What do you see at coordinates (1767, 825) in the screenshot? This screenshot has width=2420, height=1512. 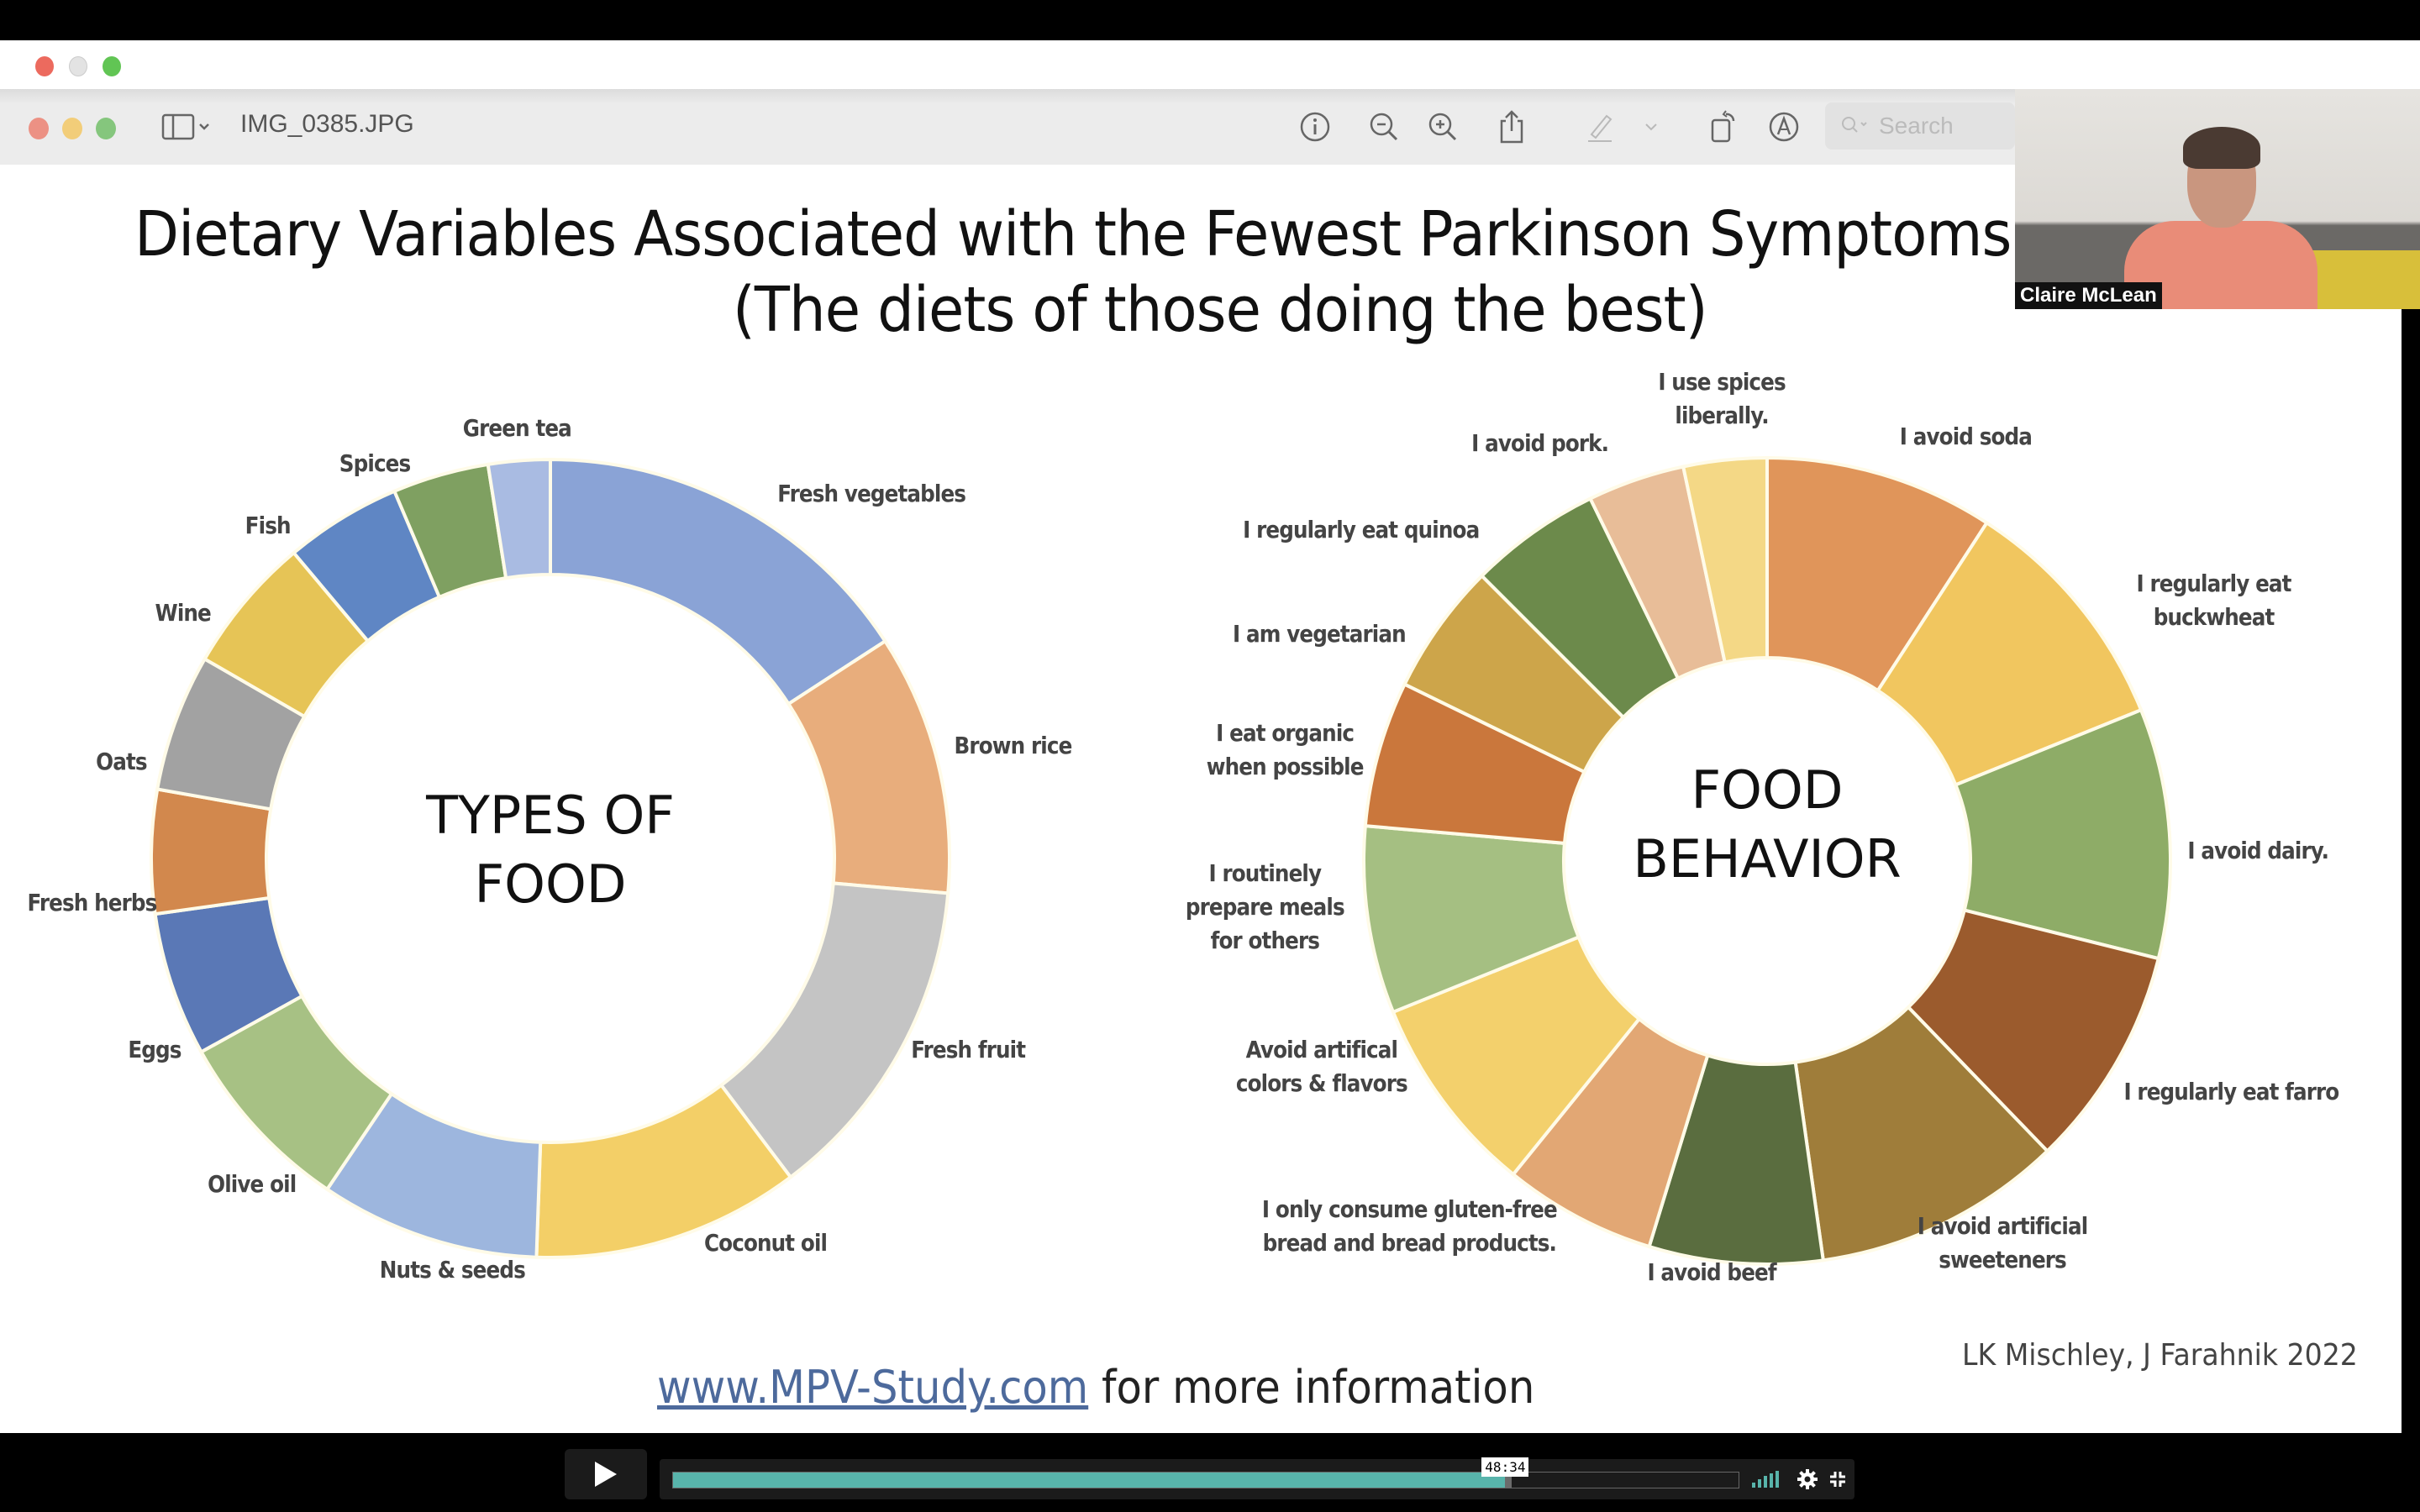 I see `food-behavior-center-label: FOOD BEHAVIOR` at bounding box center [1767, 825].